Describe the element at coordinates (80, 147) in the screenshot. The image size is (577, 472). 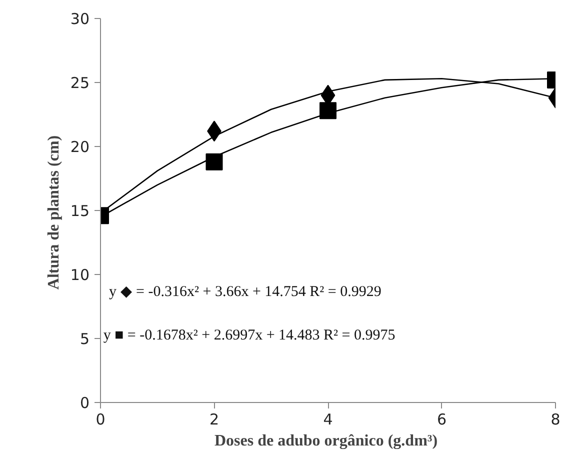
I see `y-tick-label: 20` at that location.